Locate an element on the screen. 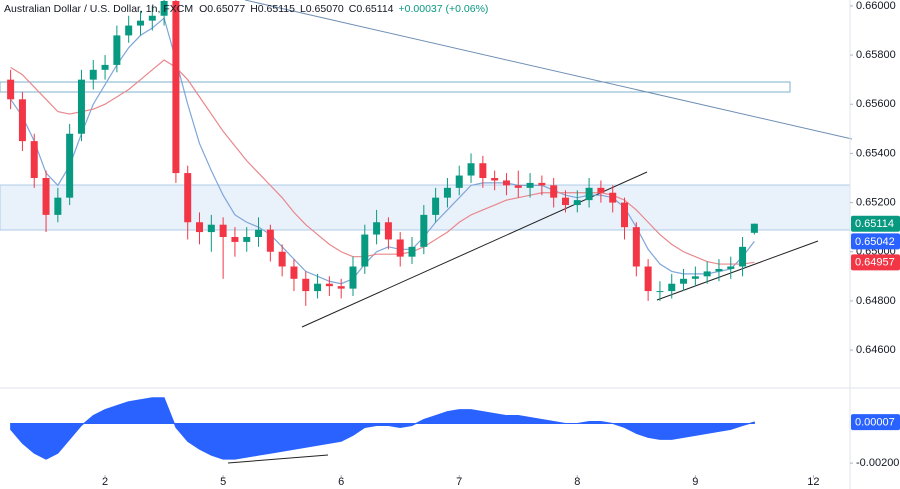 The image size is (900, 489). price-badge-label: 0.64957 is located at coordinates (875, 263).